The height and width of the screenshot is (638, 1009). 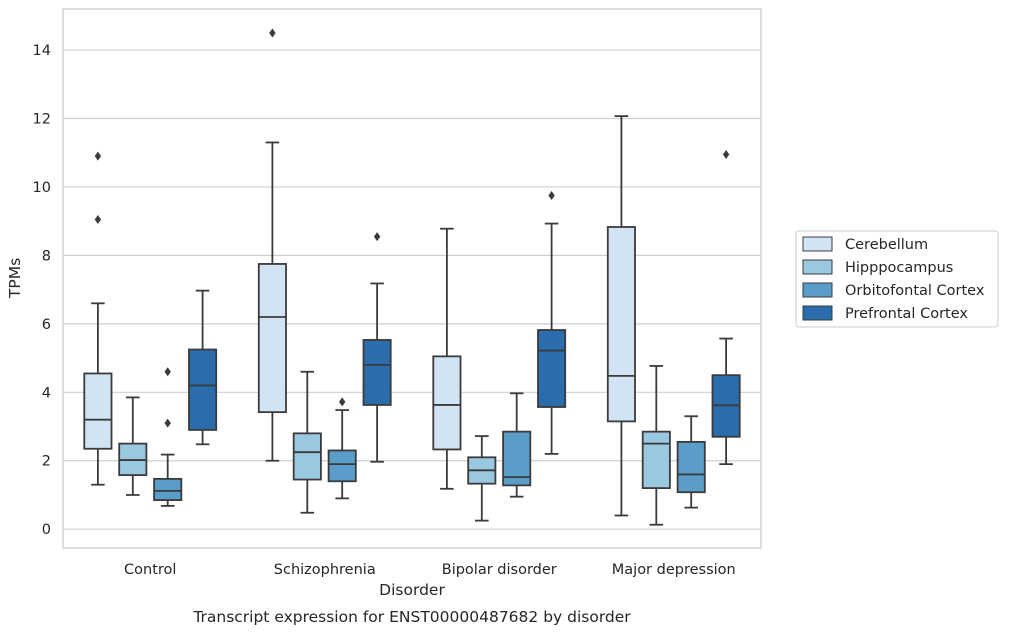 What do you see at coordinates (899, 268) in the screenshot?
I see `legend-label: Hipppocampus` at bounding box center [899, 268].